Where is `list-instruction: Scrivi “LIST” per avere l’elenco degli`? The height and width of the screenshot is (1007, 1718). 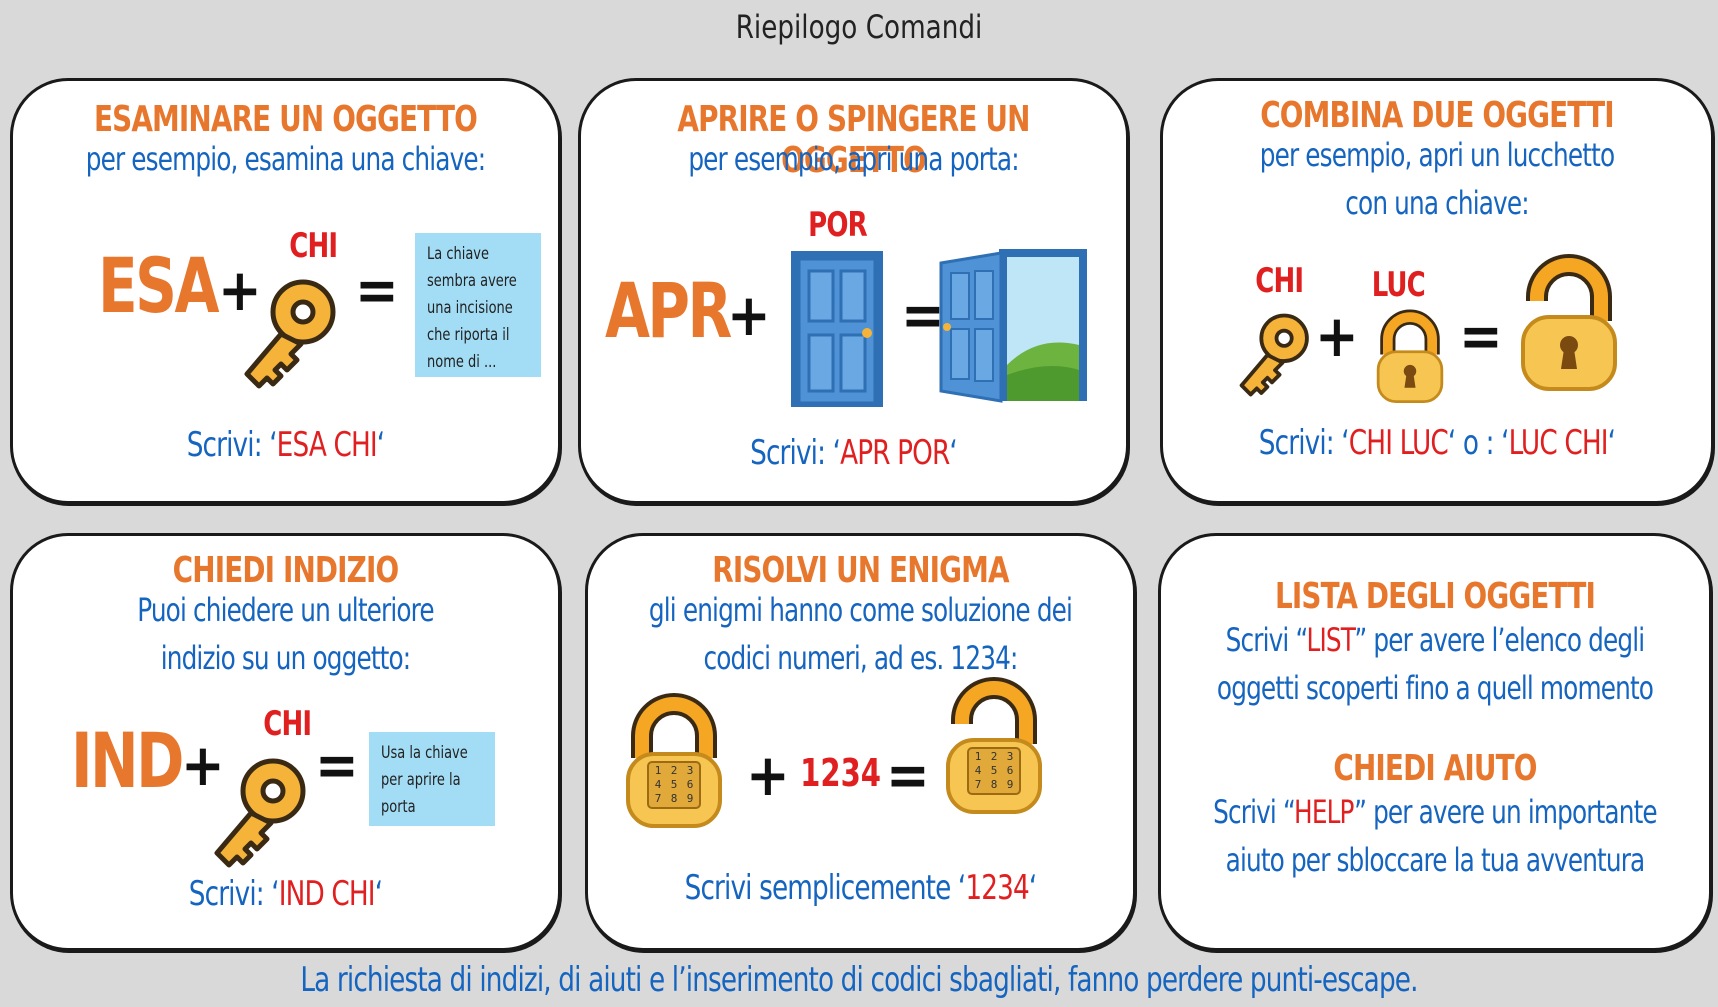 list-instruction: Scrivi “LIST” per avere l’elenco degli is located at coordinates (1435, 640).